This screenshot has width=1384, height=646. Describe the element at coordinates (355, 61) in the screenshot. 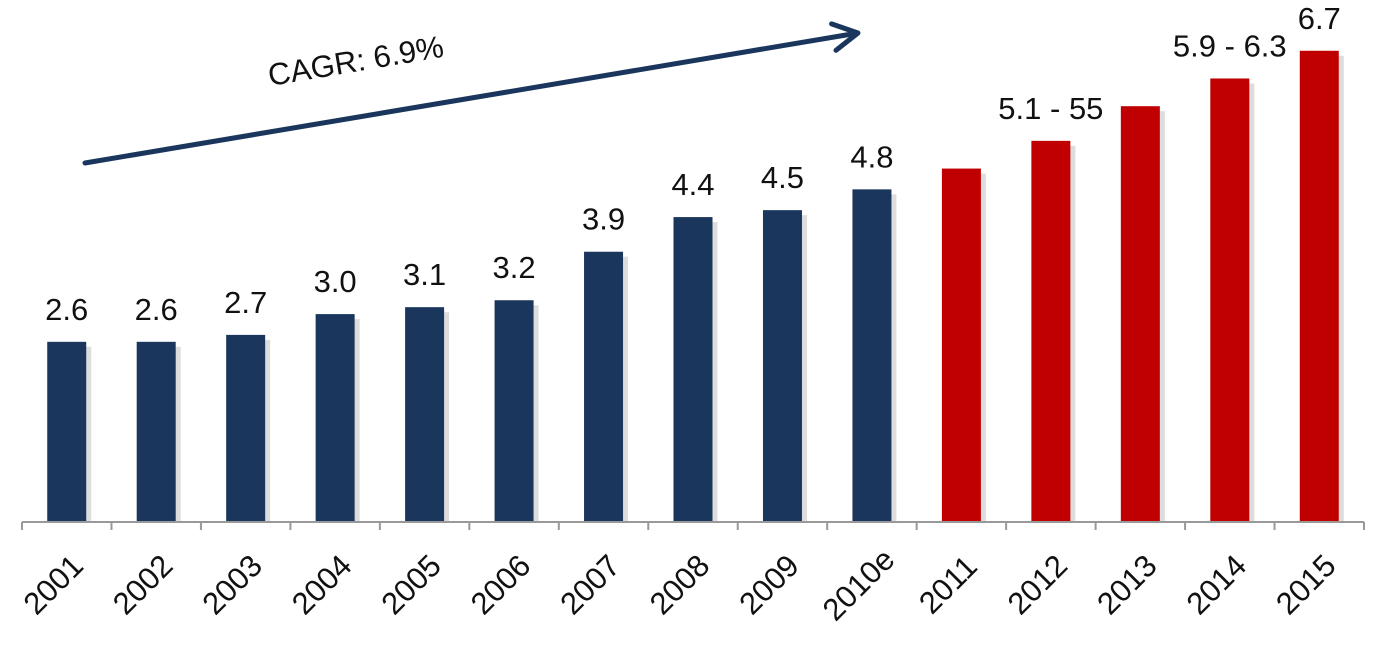

I see `cagr-label: CAGR: 6.9%` at that location.